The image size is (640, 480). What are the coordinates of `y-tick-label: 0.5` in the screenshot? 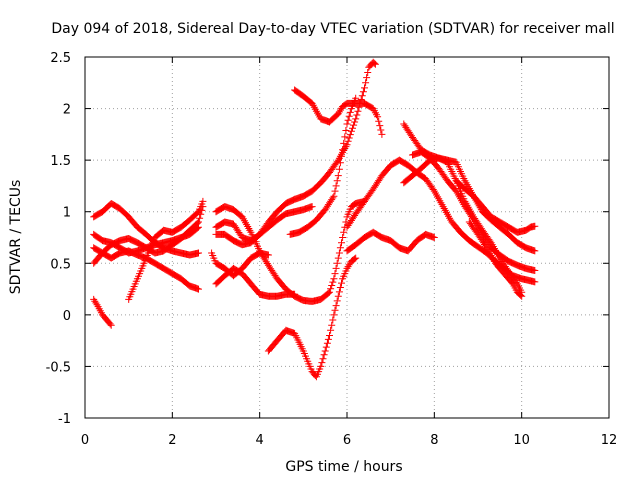 It's located at (60, 264).